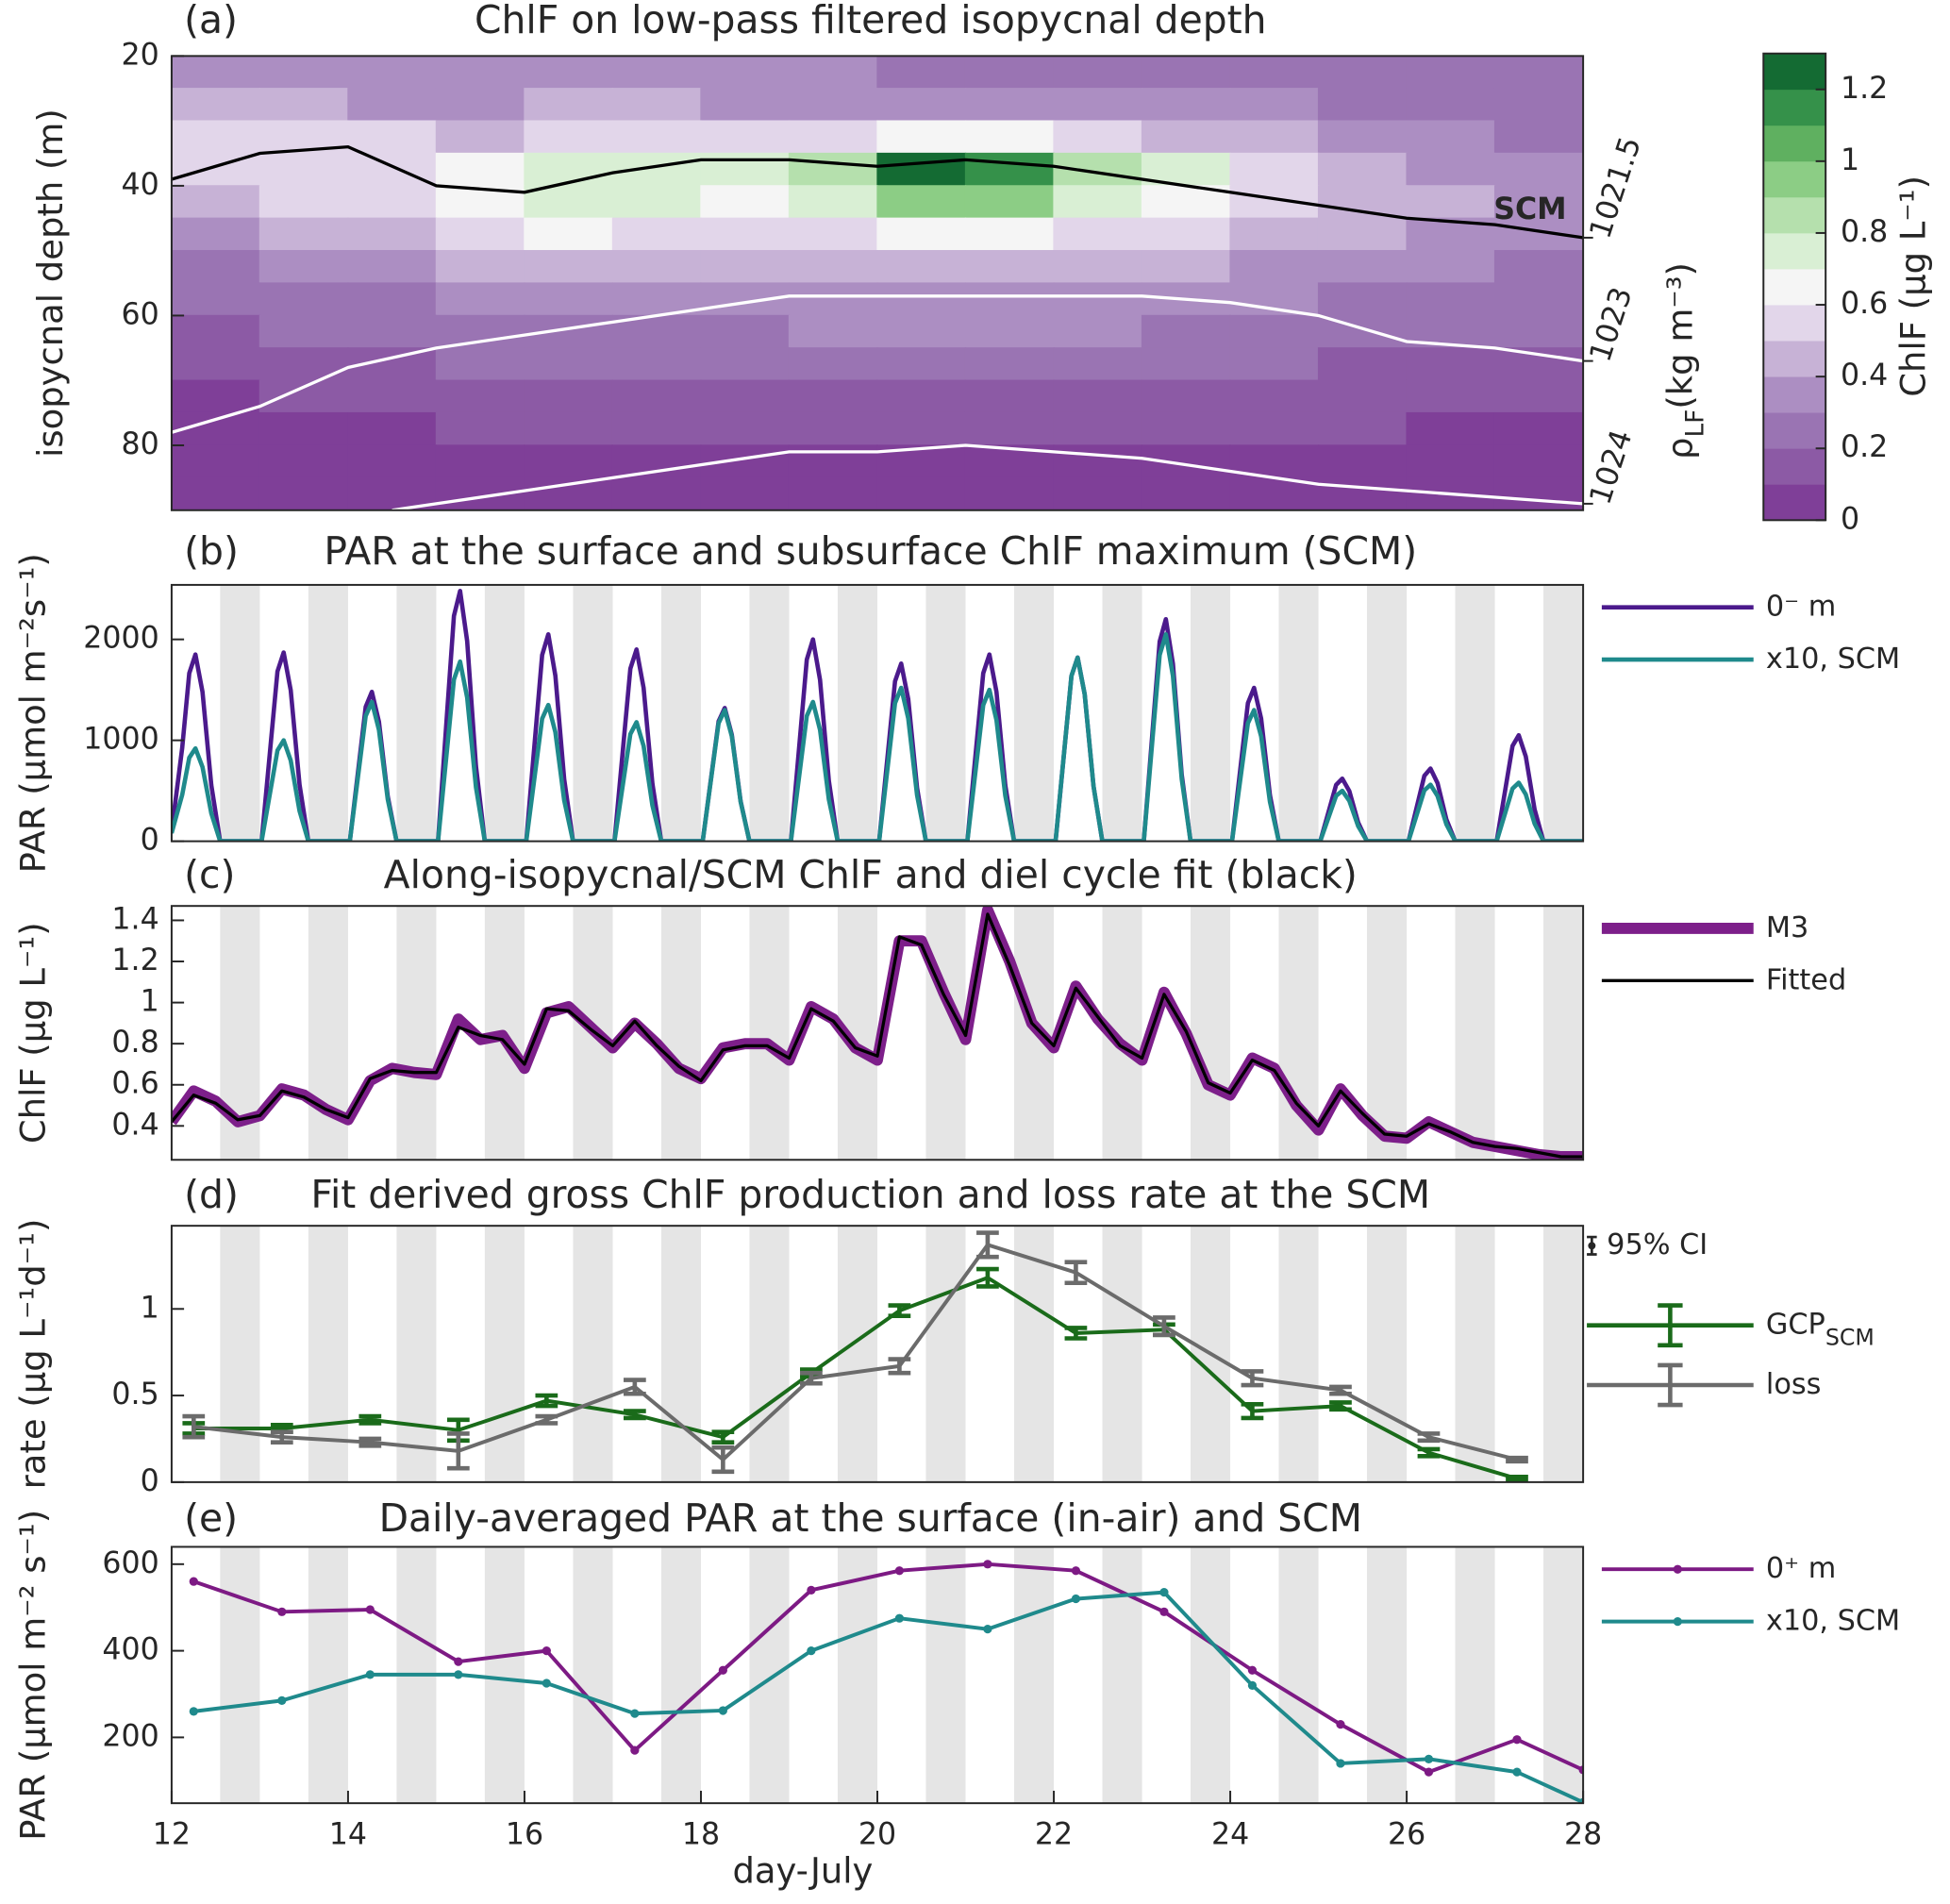 This screenshot has height=1904, width=1950. Describe the element at coordinates (1801, 606) in the screenshot. I see `legend-name: 0⁻ m` at that location.